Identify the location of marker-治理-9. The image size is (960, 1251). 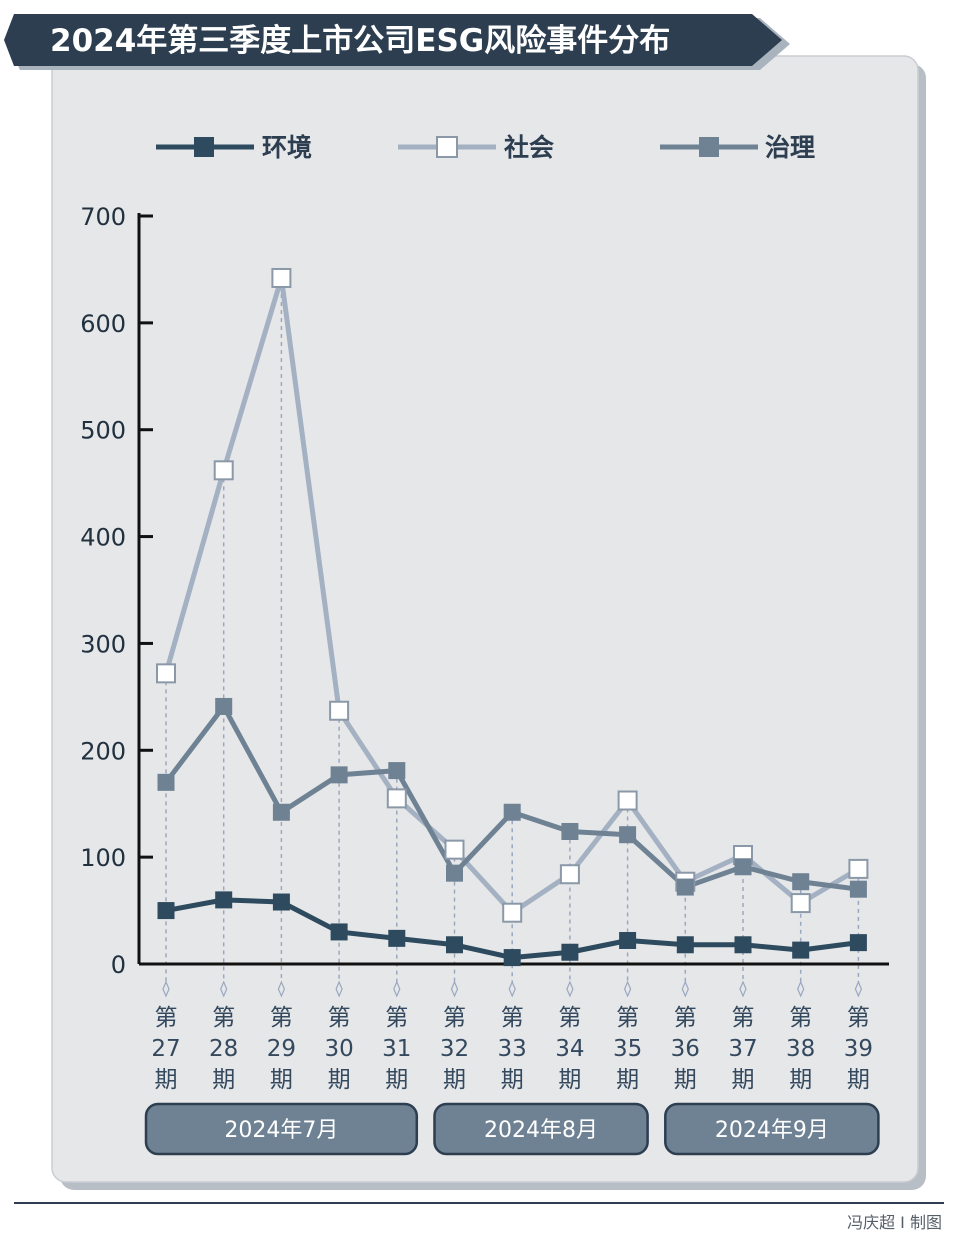
(685, 887).